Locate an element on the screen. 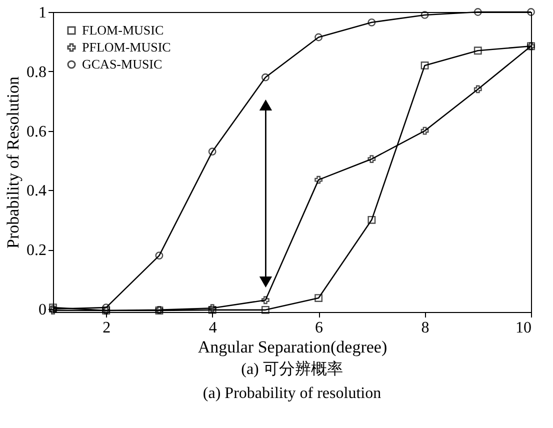 The image size is (553, 428). y-tick-label: 0.6 is located at coordinates (36, 131).